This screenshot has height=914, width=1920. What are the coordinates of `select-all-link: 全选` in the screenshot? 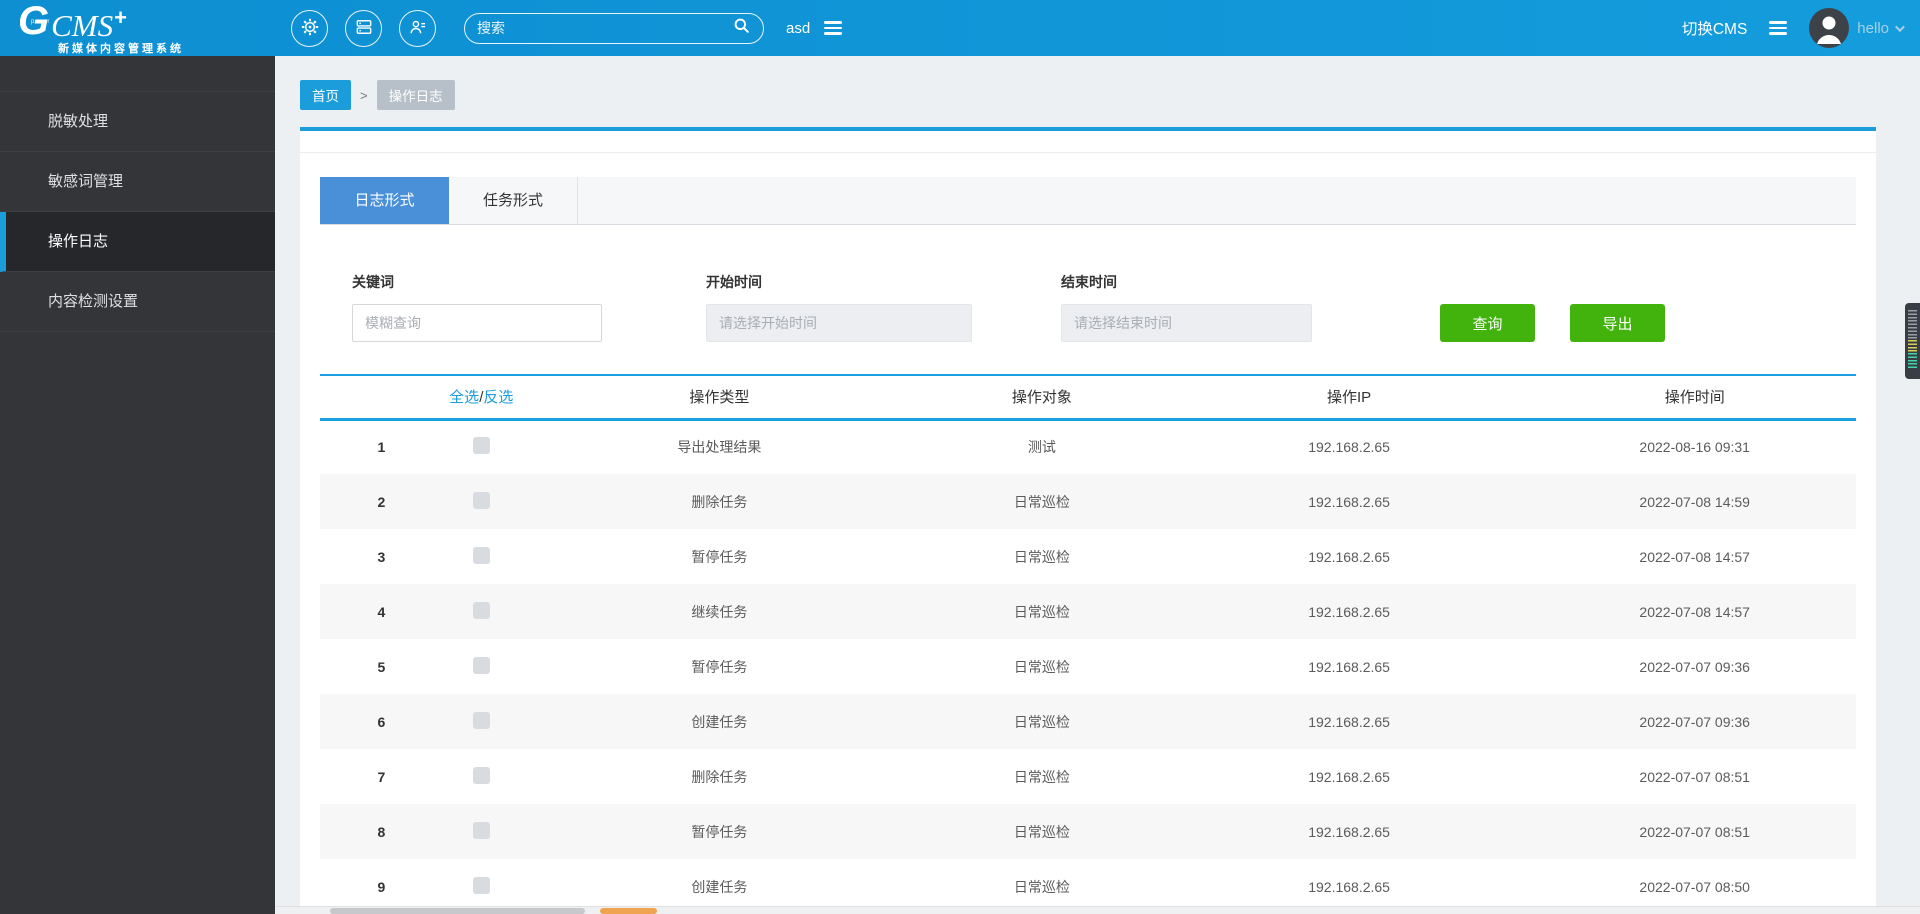 It's located at (464, 398).